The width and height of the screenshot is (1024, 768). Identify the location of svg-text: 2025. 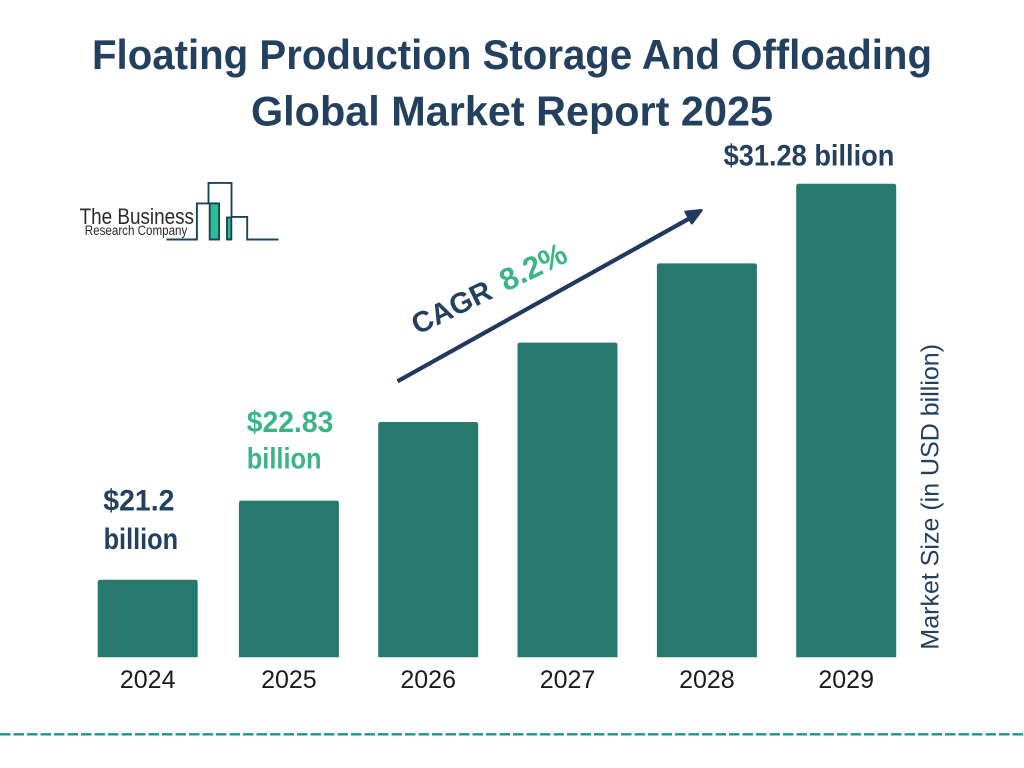
(289, 680).